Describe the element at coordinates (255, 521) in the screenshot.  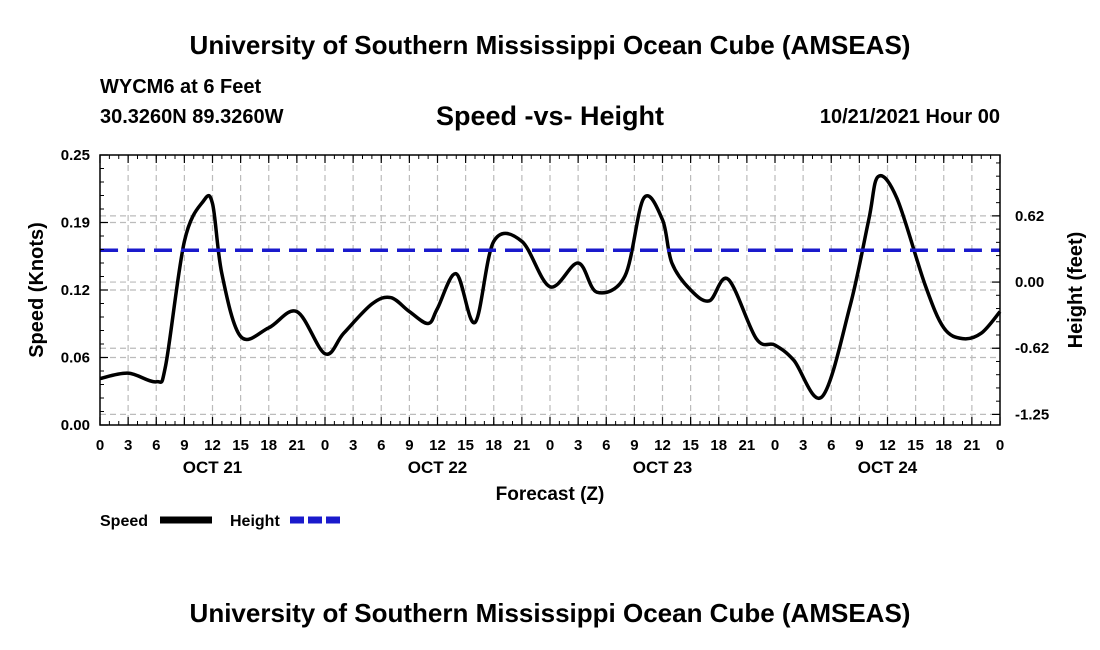
I see `legend-label-height: Height` at that location.